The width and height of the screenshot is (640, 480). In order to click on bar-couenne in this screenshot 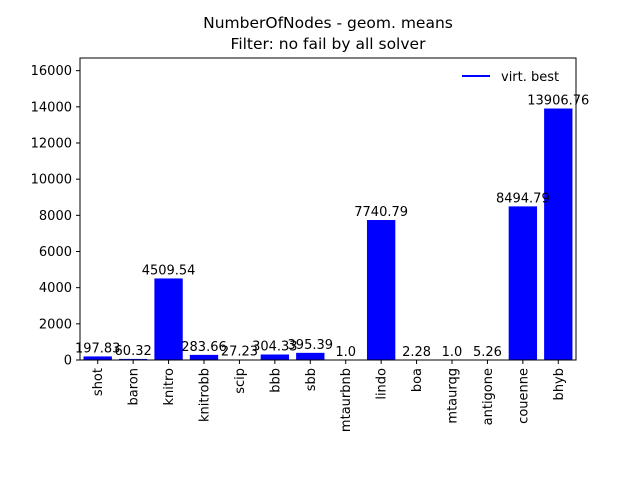, I will do `click(523, 283)`.